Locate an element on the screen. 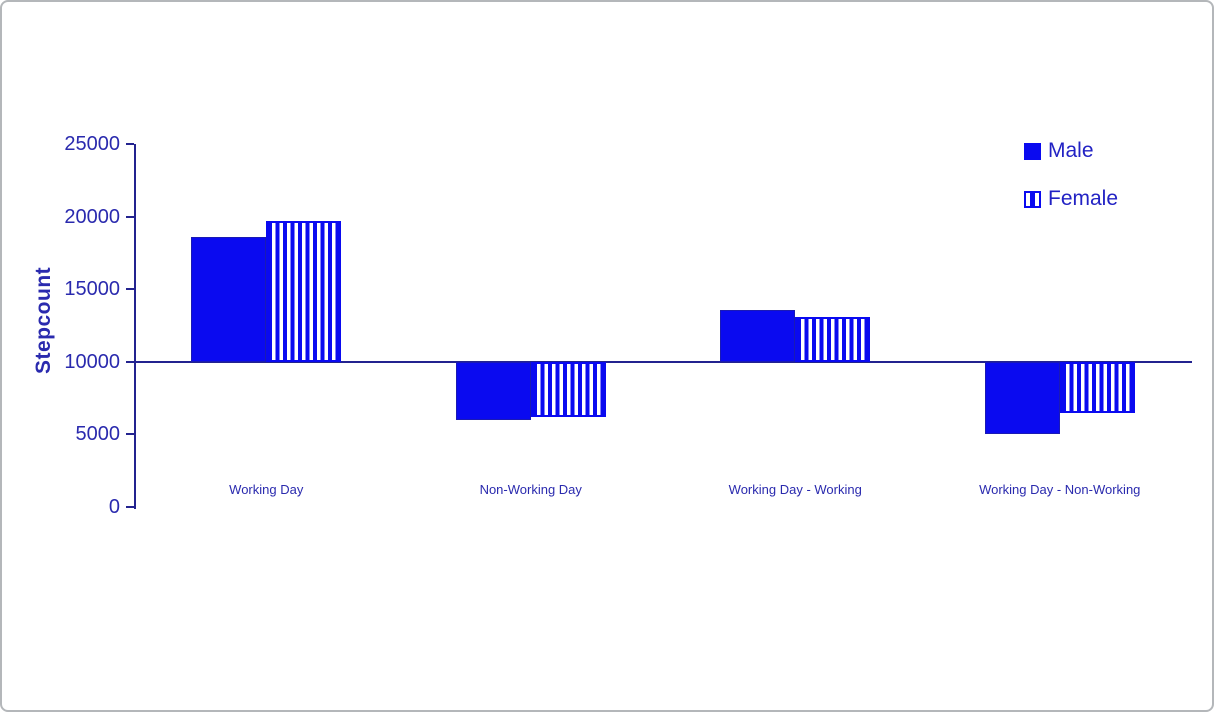  y-tick-label: 0 is located at coordinates (114, 507).